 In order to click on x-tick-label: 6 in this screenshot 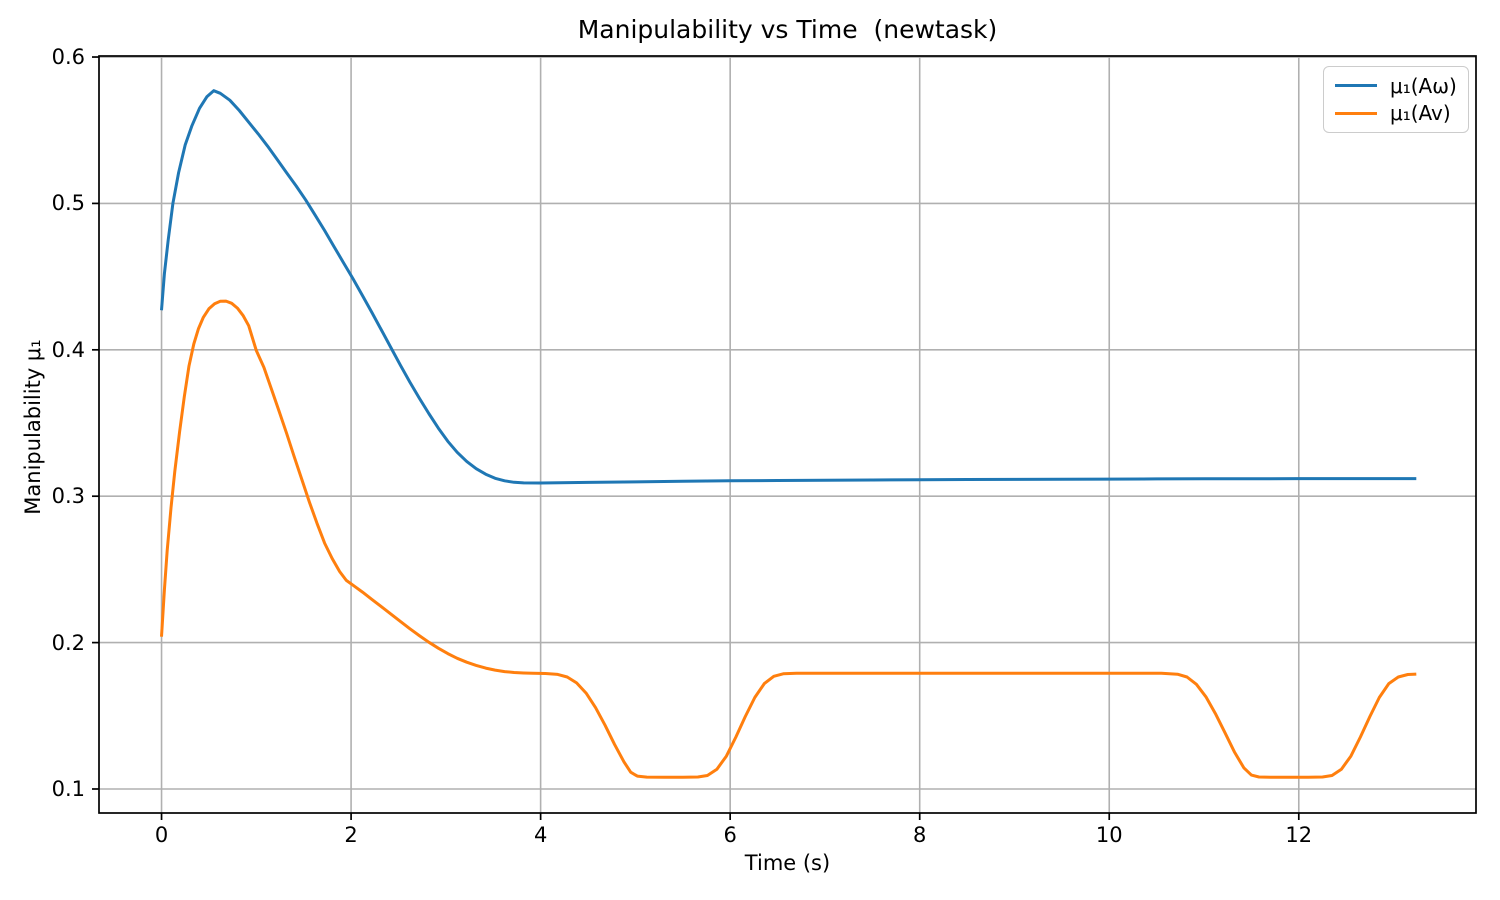, I will do `click(730, 835)`.